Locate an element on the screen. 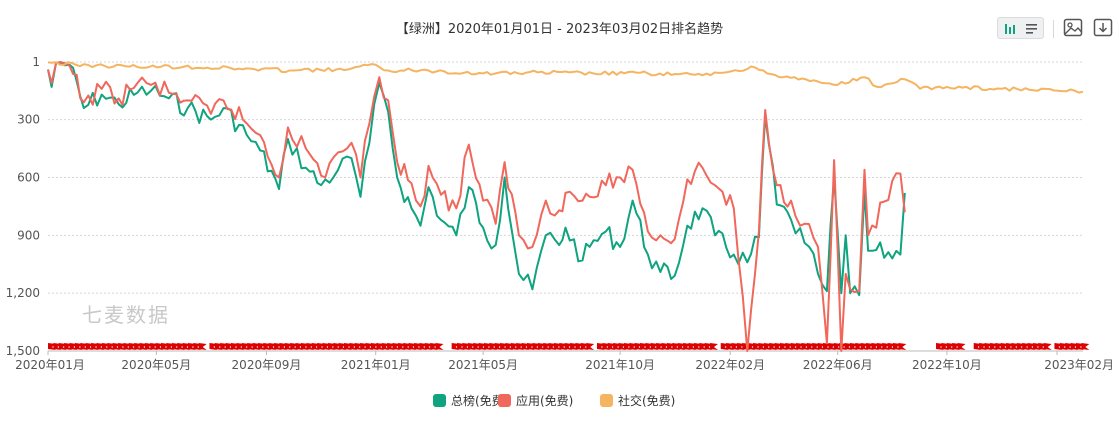 The width and height of the screenshot is (1119, 431). chart-title: 【绿洲】2020年01月01日 - 2023年03月02日排名趋势 is located at coordinates (559, 29).